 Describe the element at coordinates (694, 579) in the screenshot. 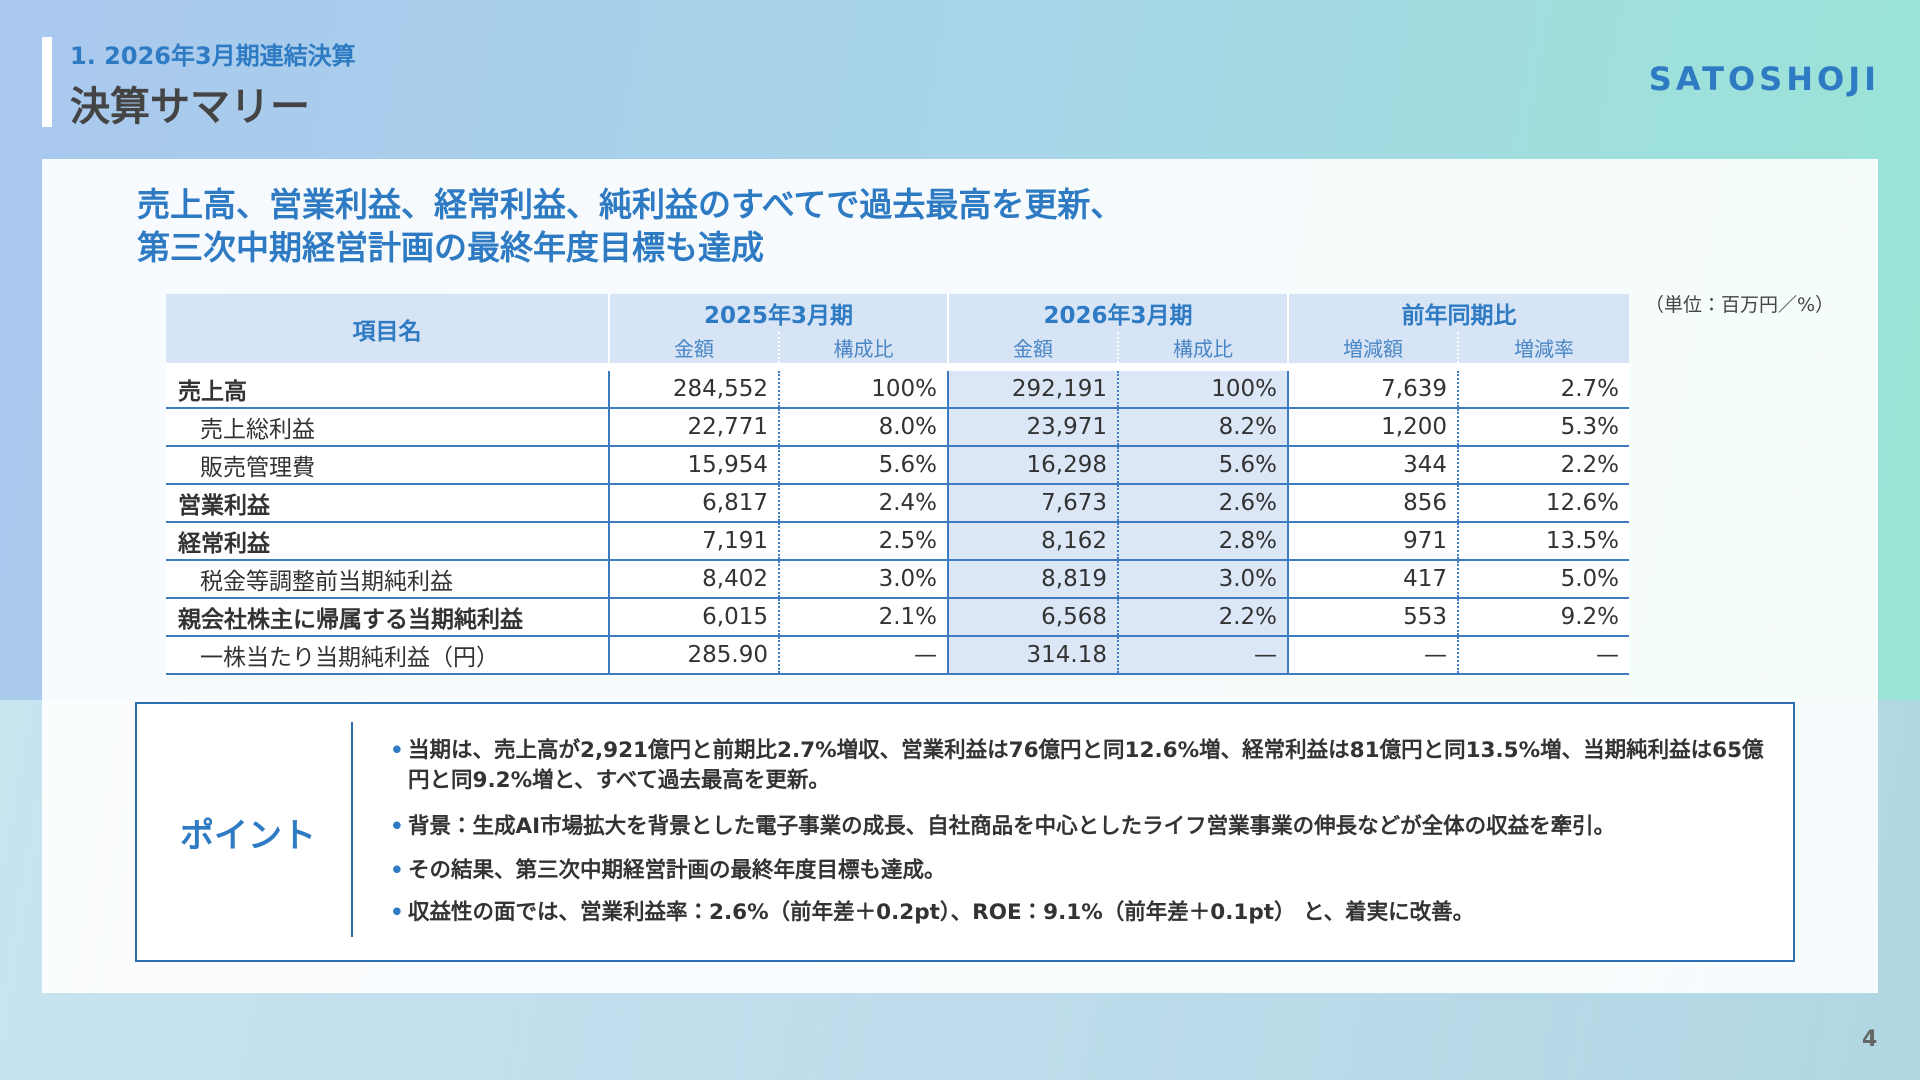

I see `cell: 8,402` at that location.